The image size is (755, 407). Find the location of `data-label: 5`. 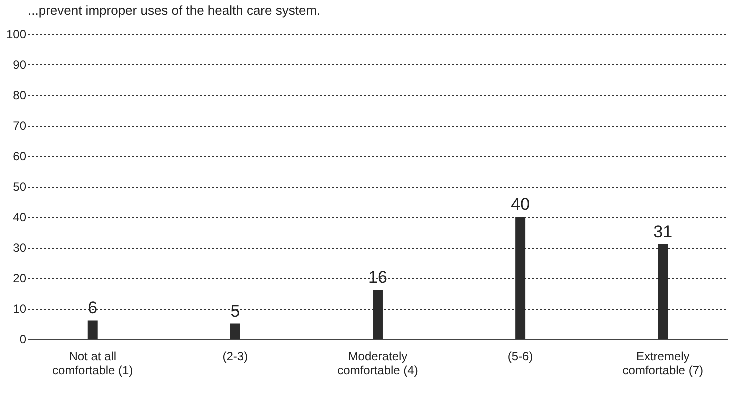

data-label: 5 is located at coordinates (235, 311).